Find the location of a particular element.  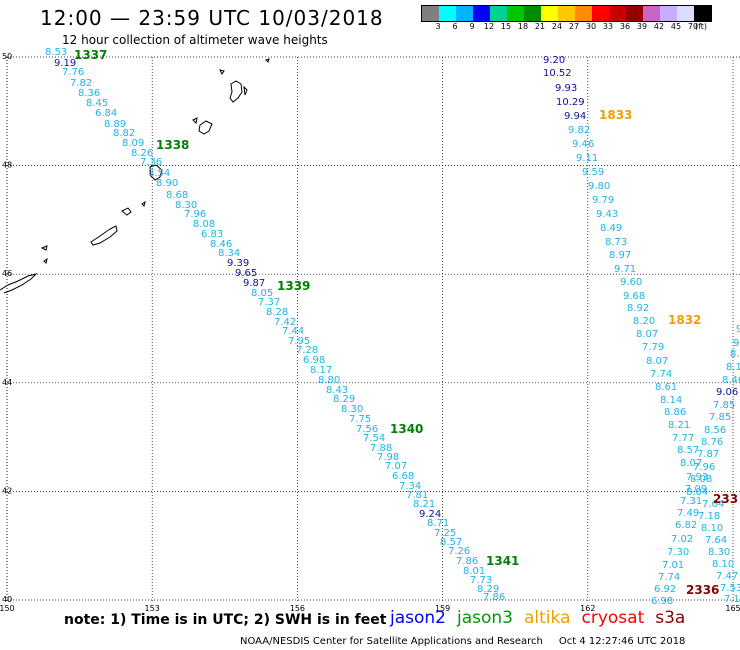

pass-time-label: 1833 is located at coordinates (615, 115).